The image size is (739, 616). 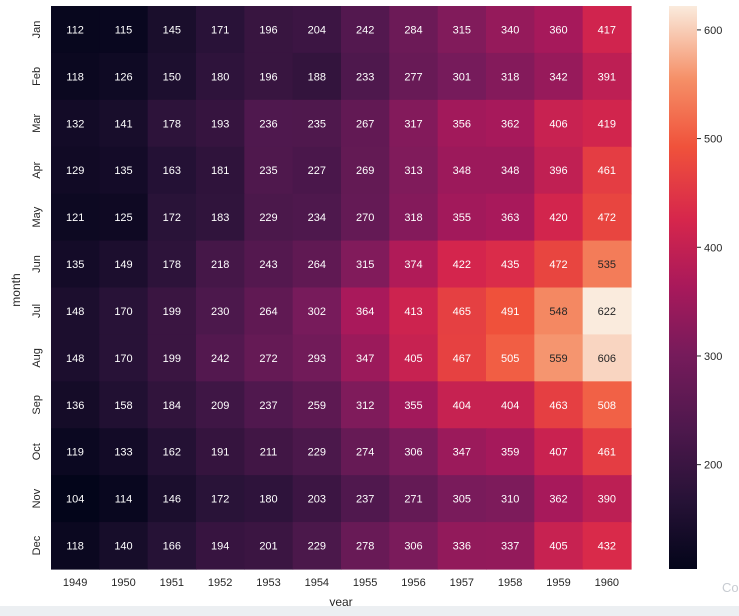 I want to click on cell-value-label: 229, so click(x=317, y=547).